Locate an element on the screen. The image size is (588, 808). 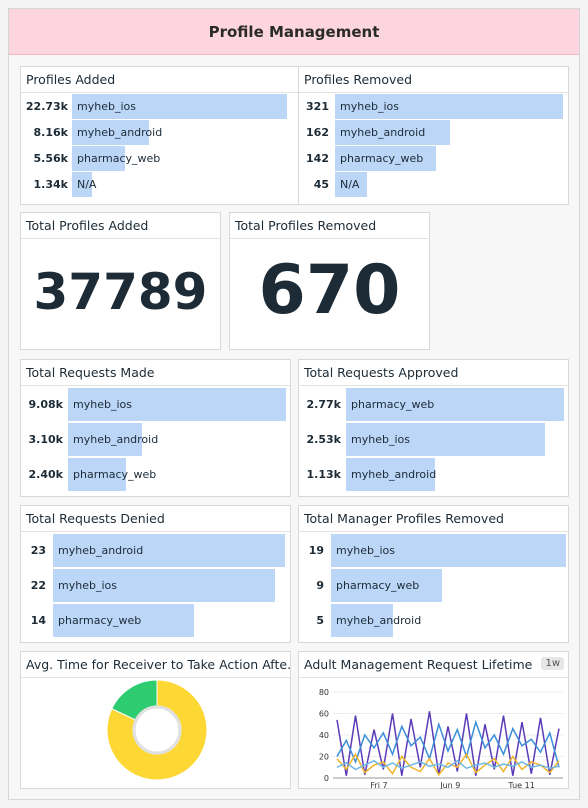
widget-title: Total Manager Profiles Removed is located at coordinates (433, 519).